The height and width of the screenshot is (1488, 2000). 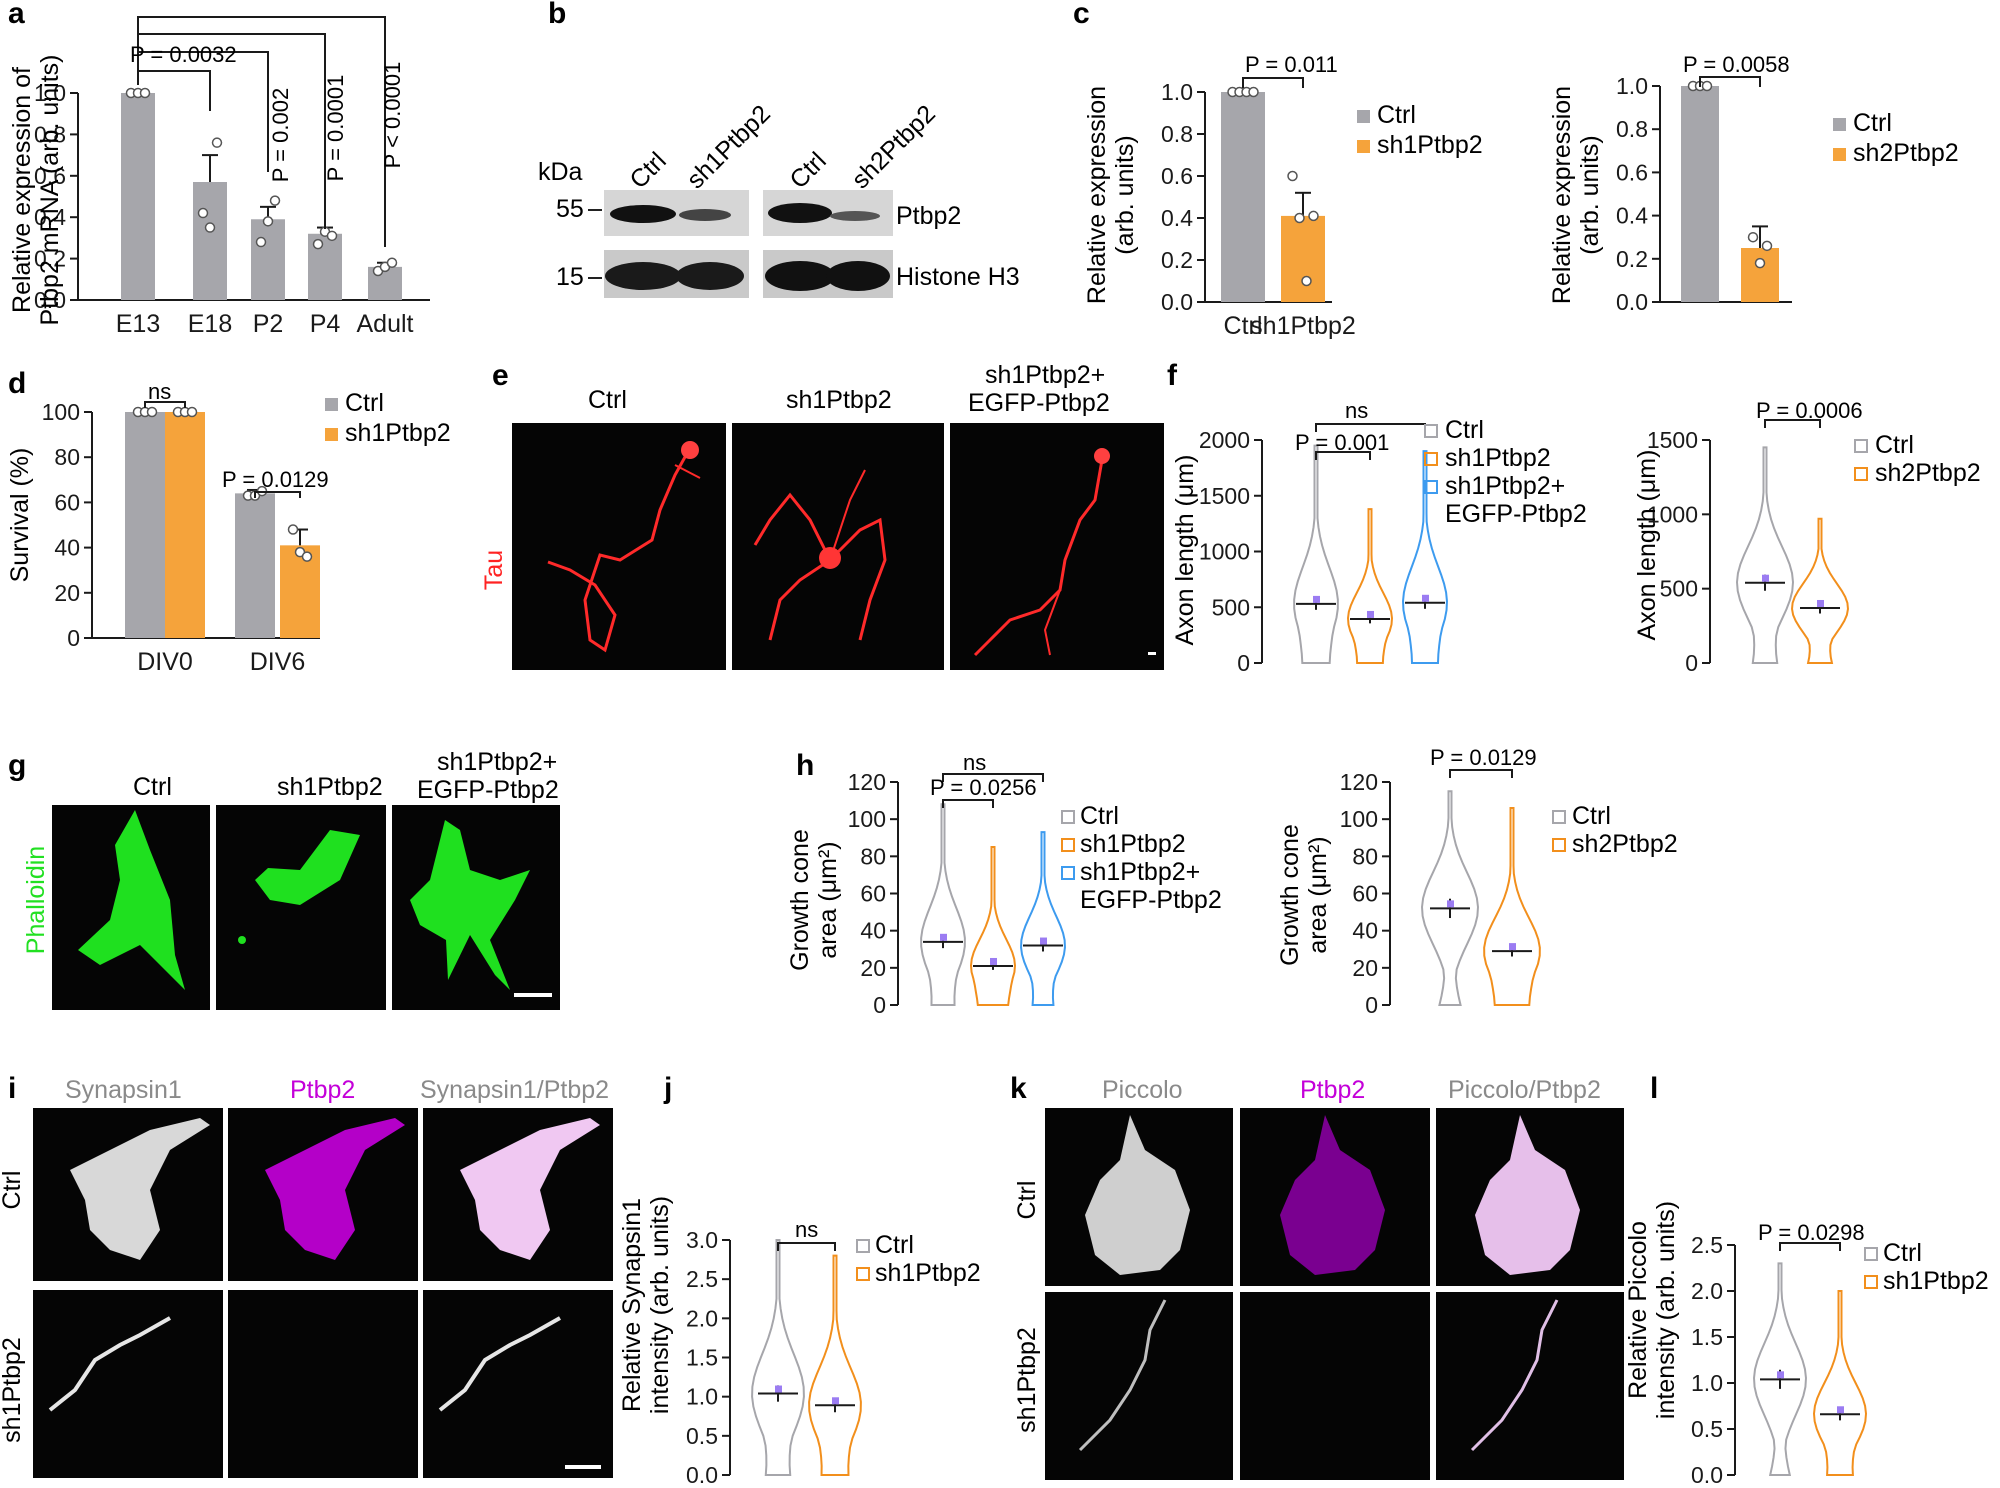 I want to click on f-legend-sh1: sh1Ptbp2, so click(x=1498, y=458).